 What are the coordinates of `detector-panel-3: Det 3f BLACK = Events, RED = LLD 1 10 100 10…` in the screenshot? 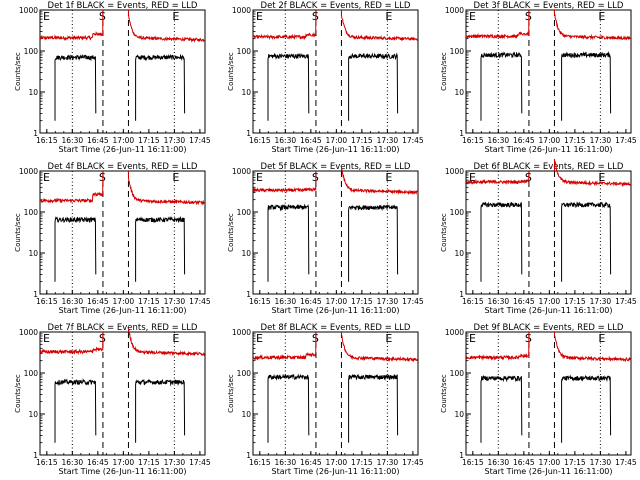 It's located at (538, 77).